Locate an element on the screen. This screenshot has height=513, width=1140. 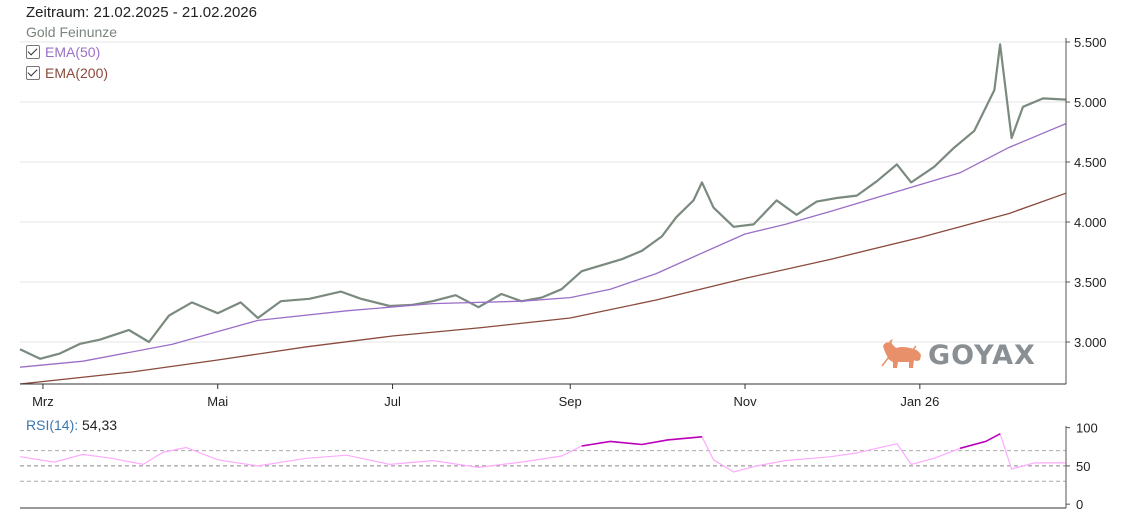
legend-ema200: EMA(200) is located at coordinates (67, 73).